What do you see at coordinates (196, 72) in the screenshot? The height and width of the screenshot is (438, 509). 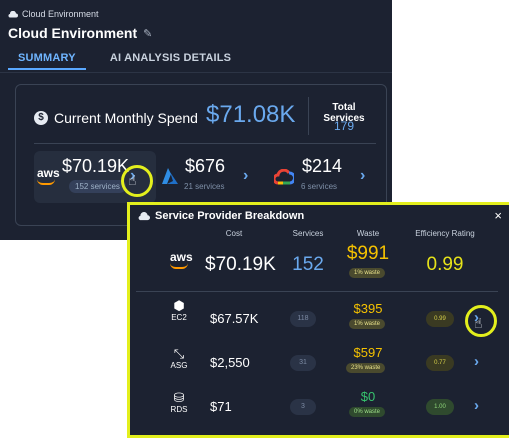 I see `tab-divider` at bounding box center [196, 72].